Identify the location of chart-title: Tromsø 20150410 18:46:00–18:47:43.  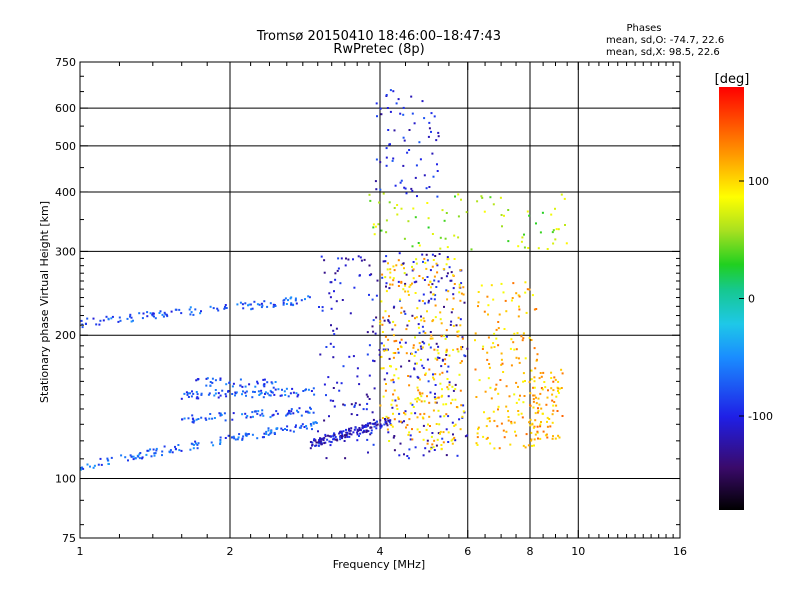
(378, 36).